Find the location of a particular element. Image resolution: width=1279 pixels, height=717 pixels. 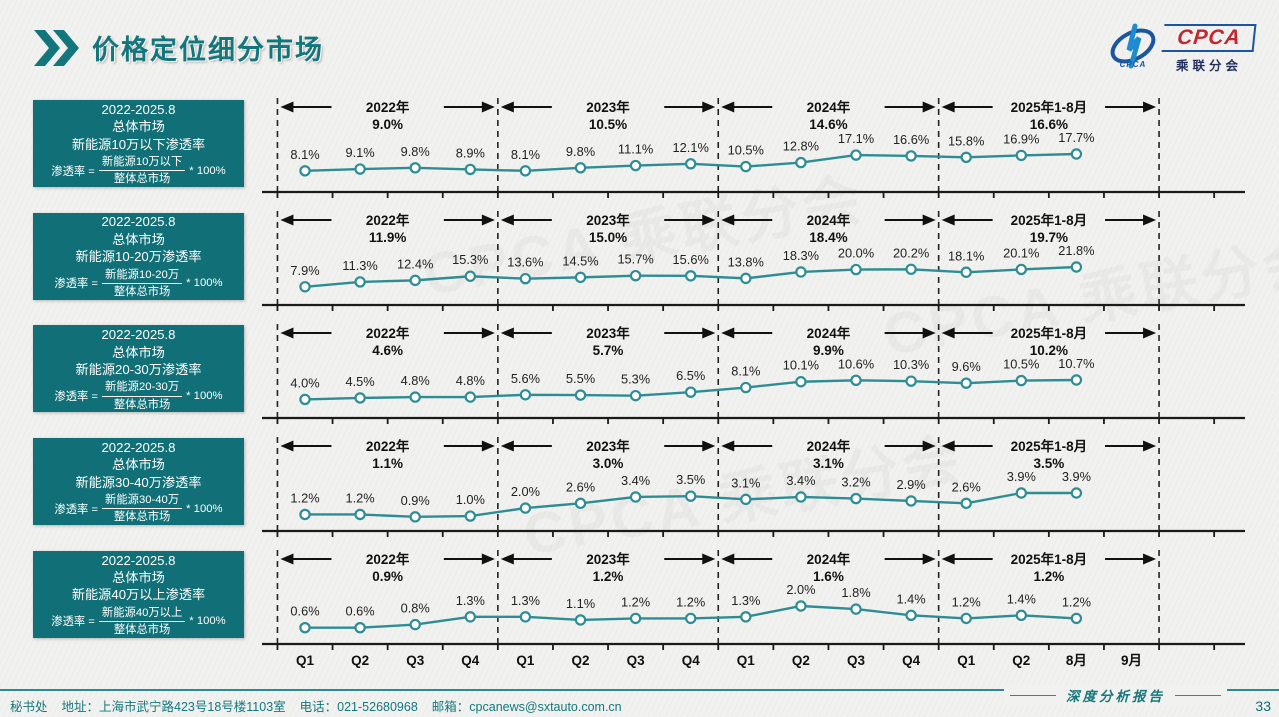

value-label: 8.1% is located at coordinates (525, 154).